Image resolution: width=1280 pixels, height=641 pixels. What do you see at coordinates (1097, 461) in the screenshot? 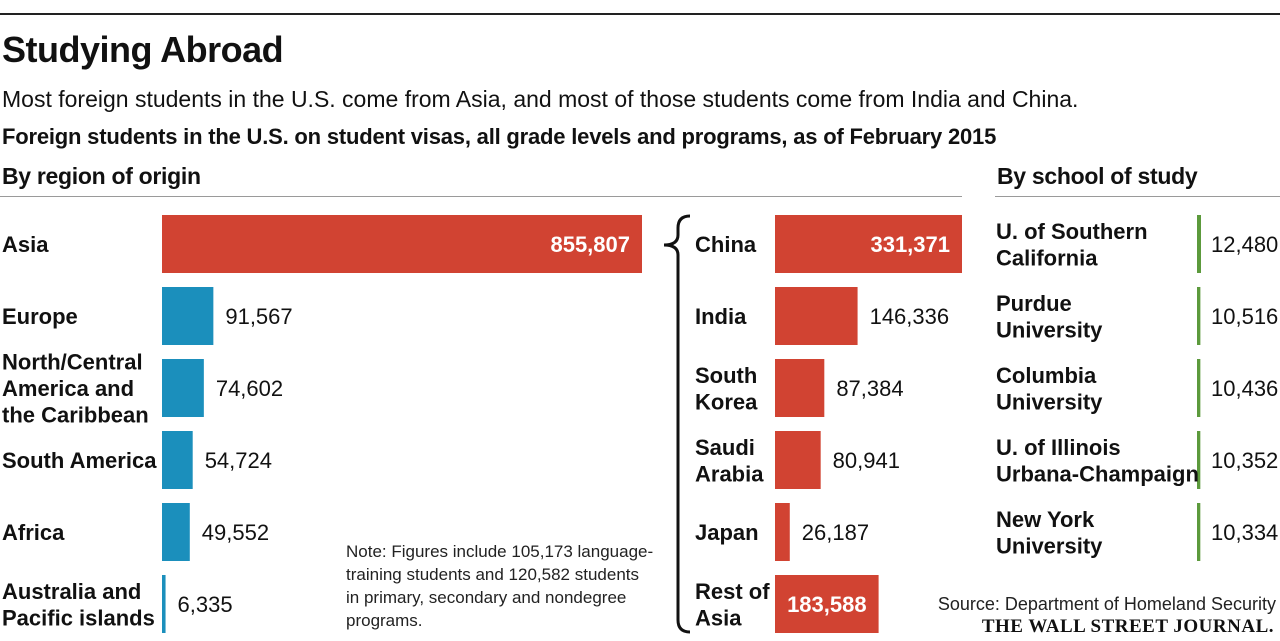
I see `school-label: U. of Illinois Urbana-Champaign` at bounding box center [1097, 461].